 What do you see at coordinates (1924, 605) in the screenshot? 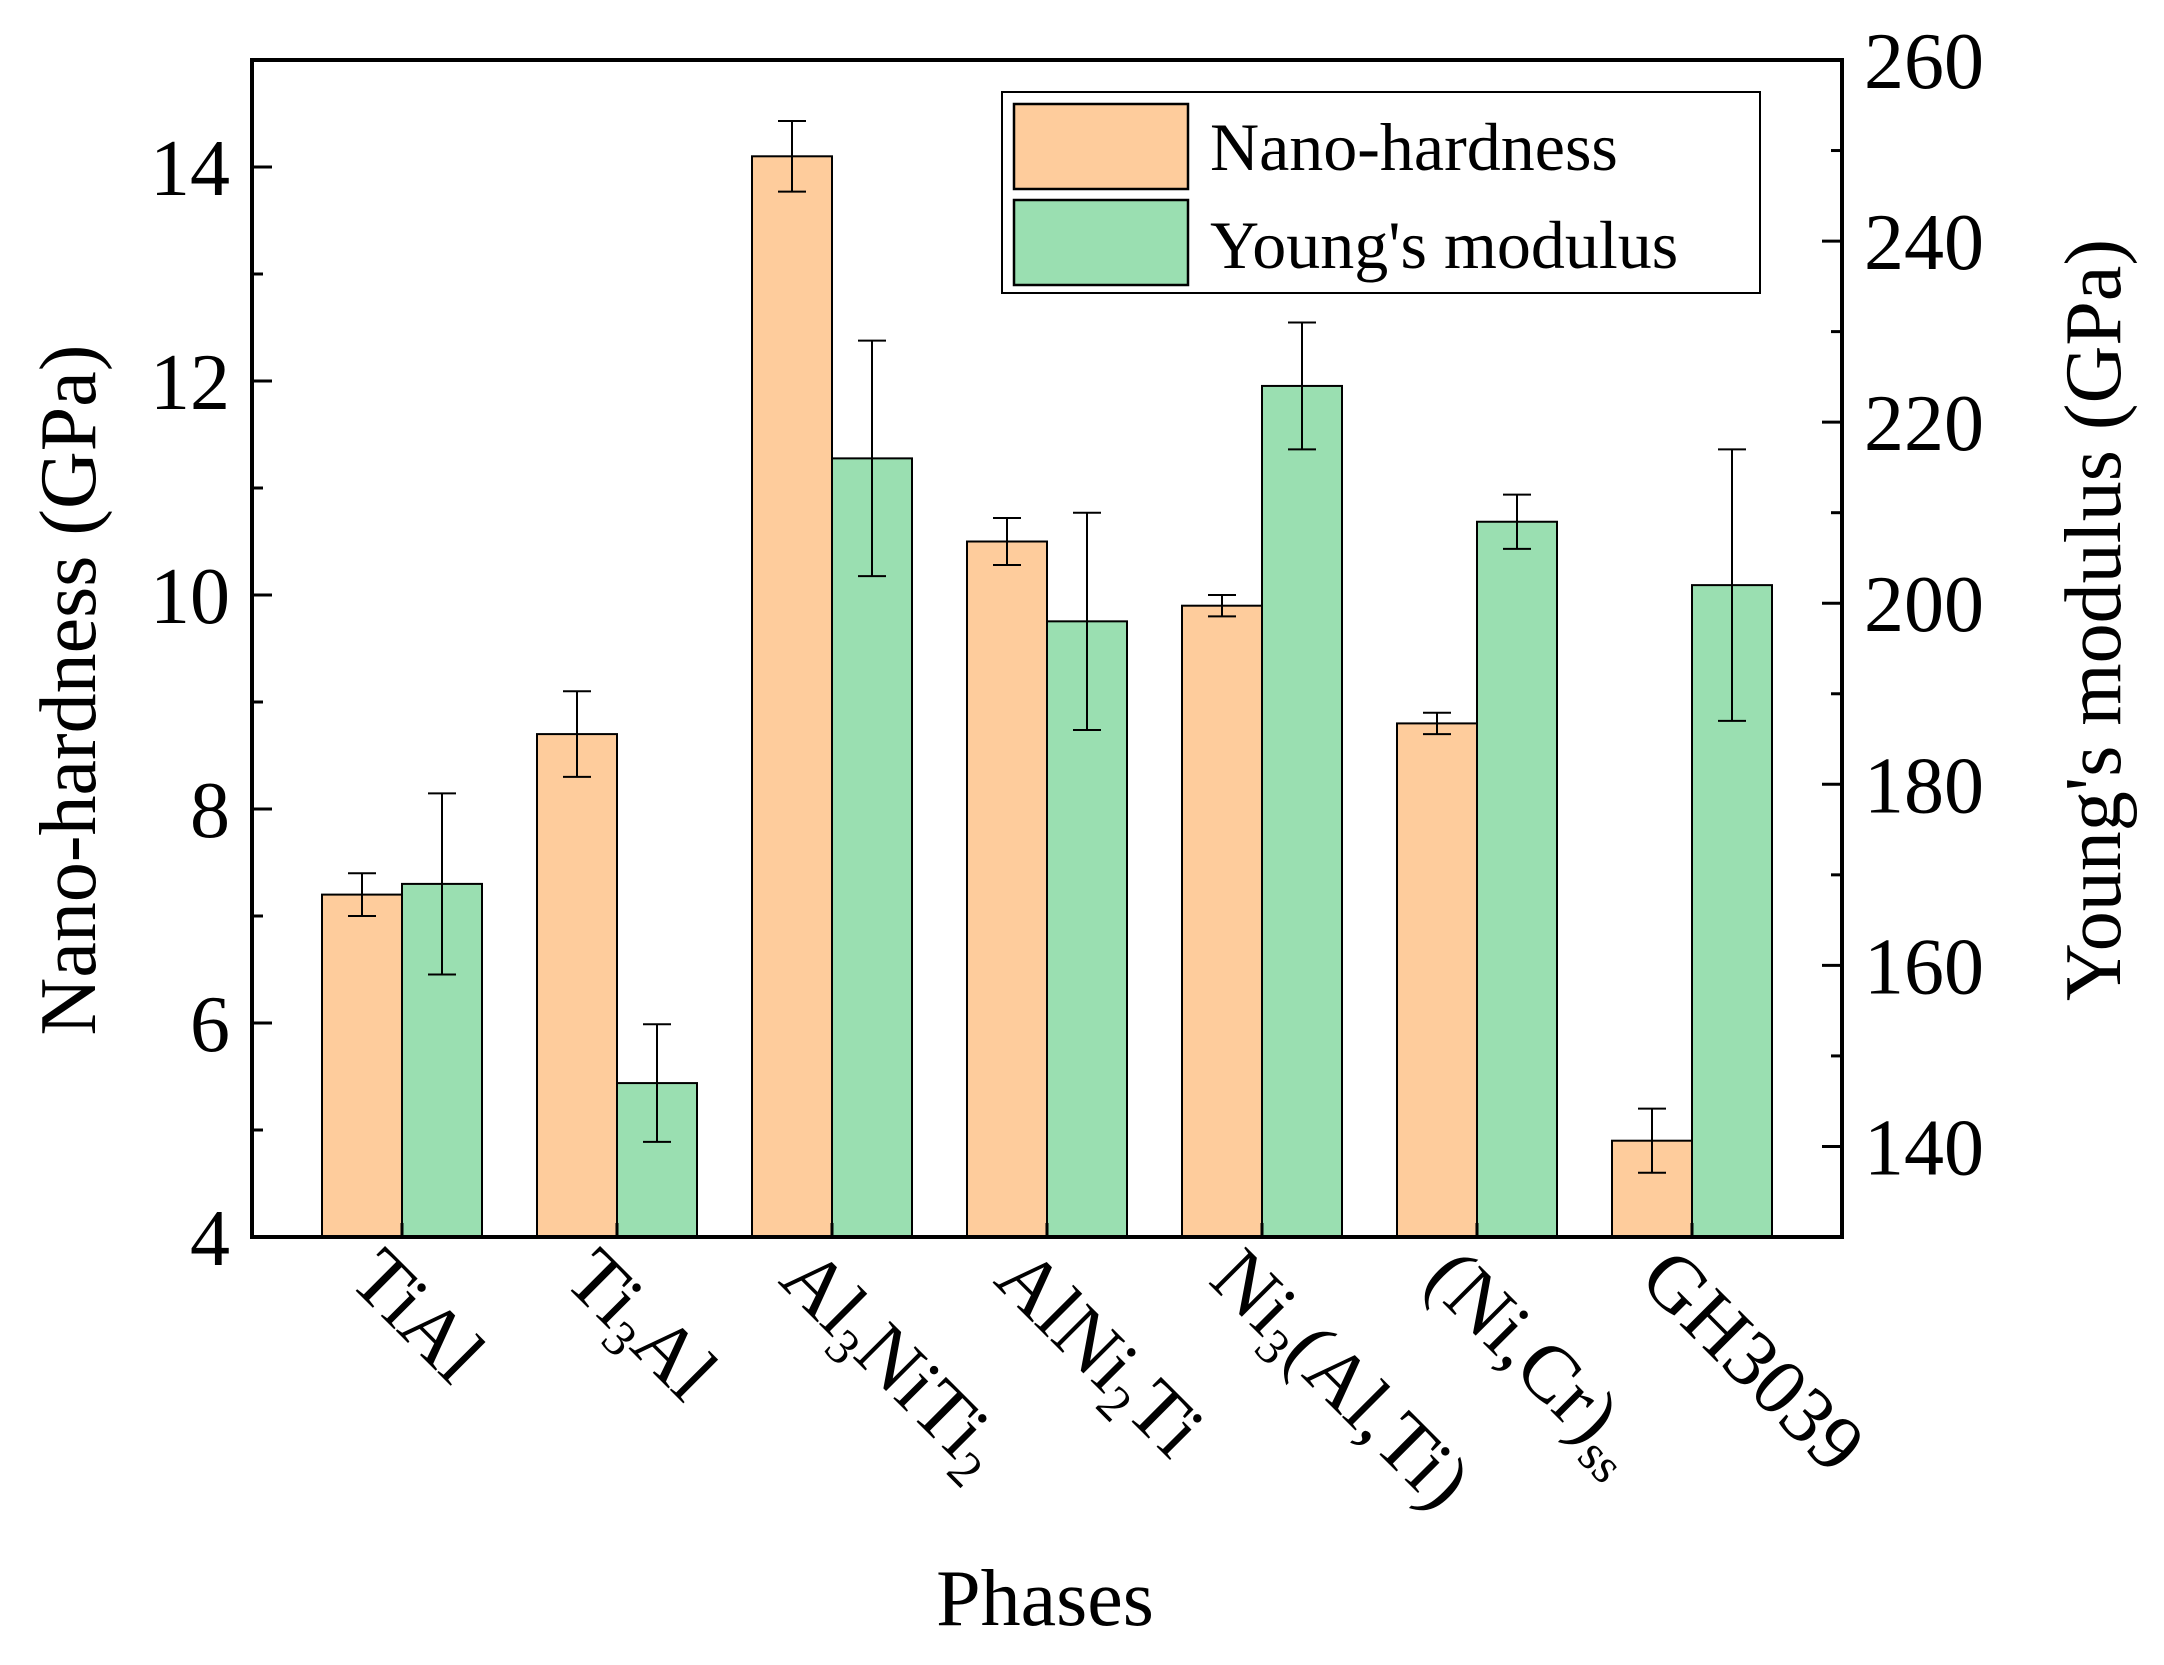
I see `y-right-tick-label: 200` at bounding box center [1924, 605].